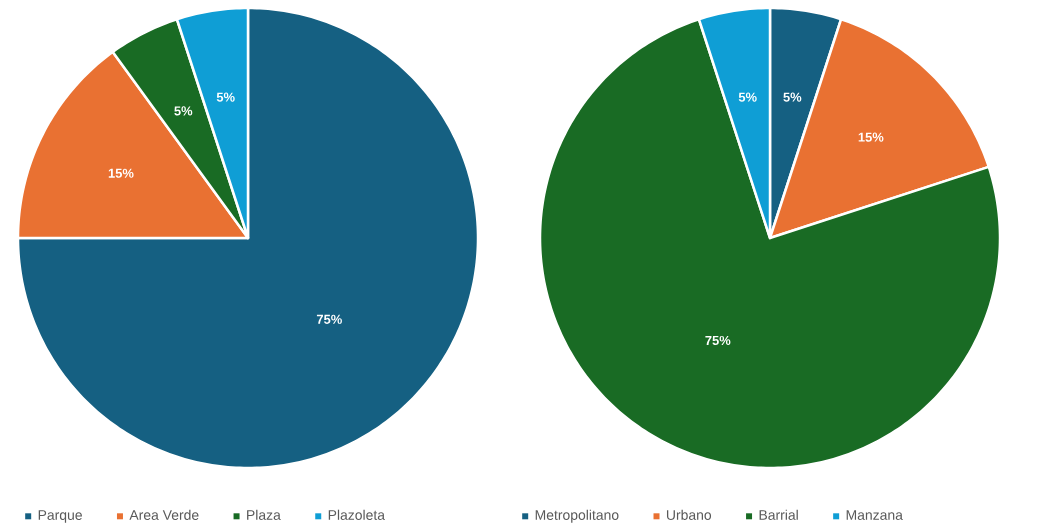 This screenshot has width=1048, height=528. What do you see at coordinates (60, 516) in the screenshot?
I see `legend-label: Parque` at bounding box center [60, 516].